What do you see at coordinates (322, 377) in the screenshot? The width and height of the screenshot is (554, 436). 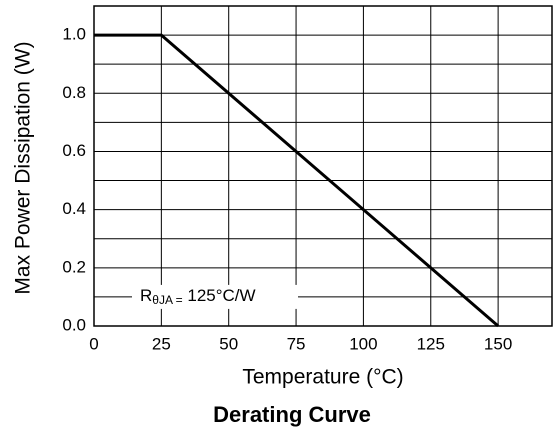 I see `x-axis-label: Temperature (°C)` at bounding box center [322, 377].